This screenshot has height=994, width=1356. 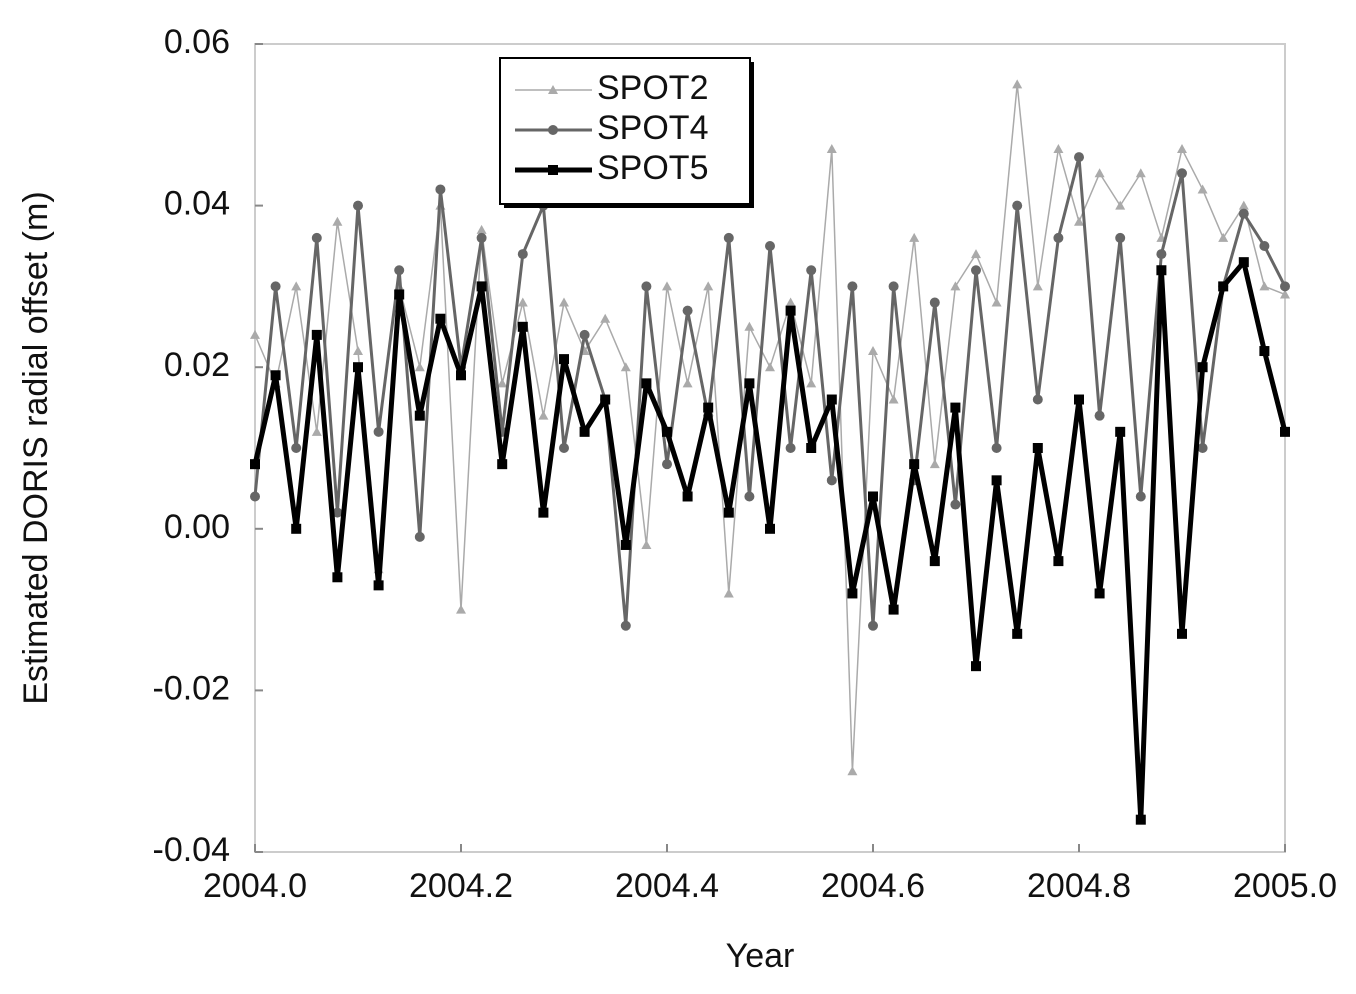 What do you see at coordinates (667, 886) in the screenshot?
I see `x-tick-label: 2004.4` at bounding box center [667, 886].